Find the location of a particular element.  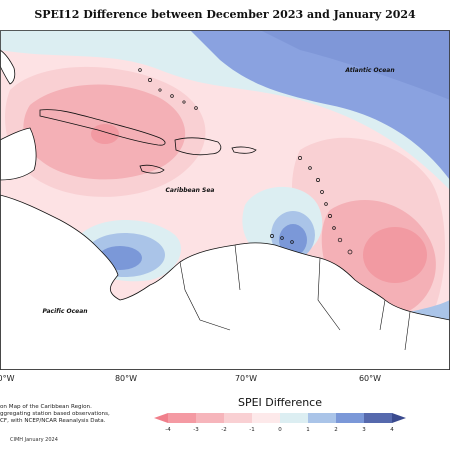

wet-core-colombia is located at coordinates (293, 240).